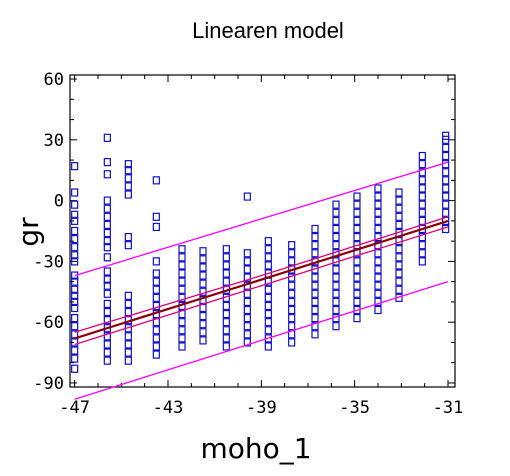 The image size is (510, 476). Describe the element at coordinates (261, 408) in the screenshot. I see `x-tick-label: -39` at that location.